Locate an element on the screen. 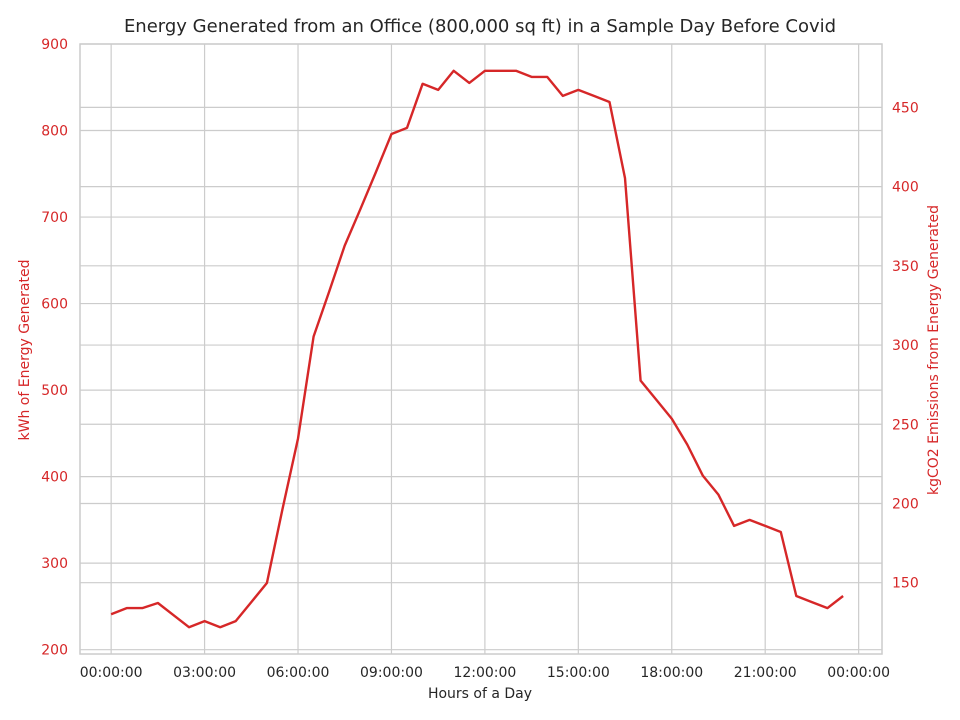 This screenshot has width=960, height=720. x-tick-label-5: 15:00:00 is located at coordinates (578, 673).